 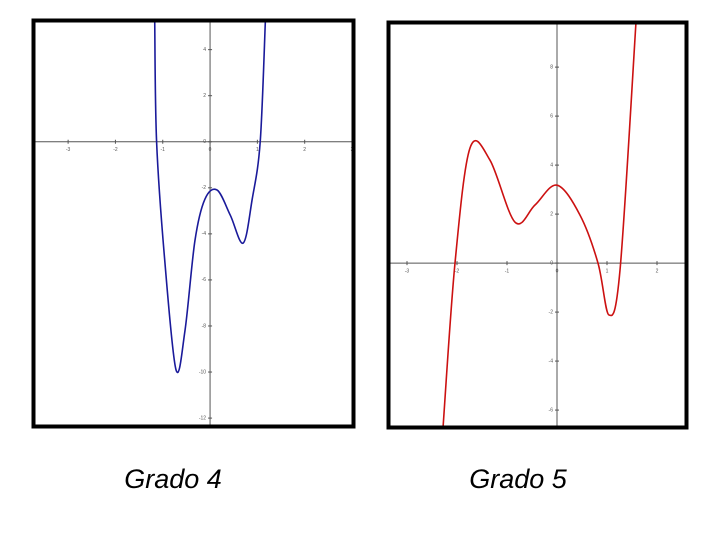 What do you see at coordinates (173, 479) in the screenshot?
I see `caption: Grado 4` at bounding box center [173, 479].